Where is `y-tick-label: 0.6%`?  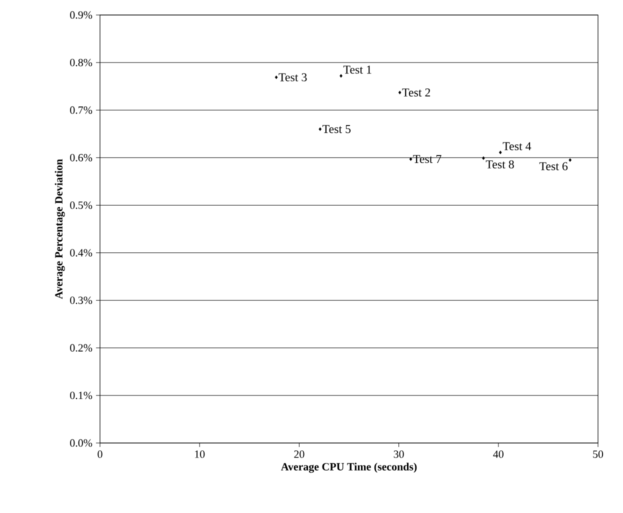
y-tick-label: 0.6% is located at coordinates (81, 158).